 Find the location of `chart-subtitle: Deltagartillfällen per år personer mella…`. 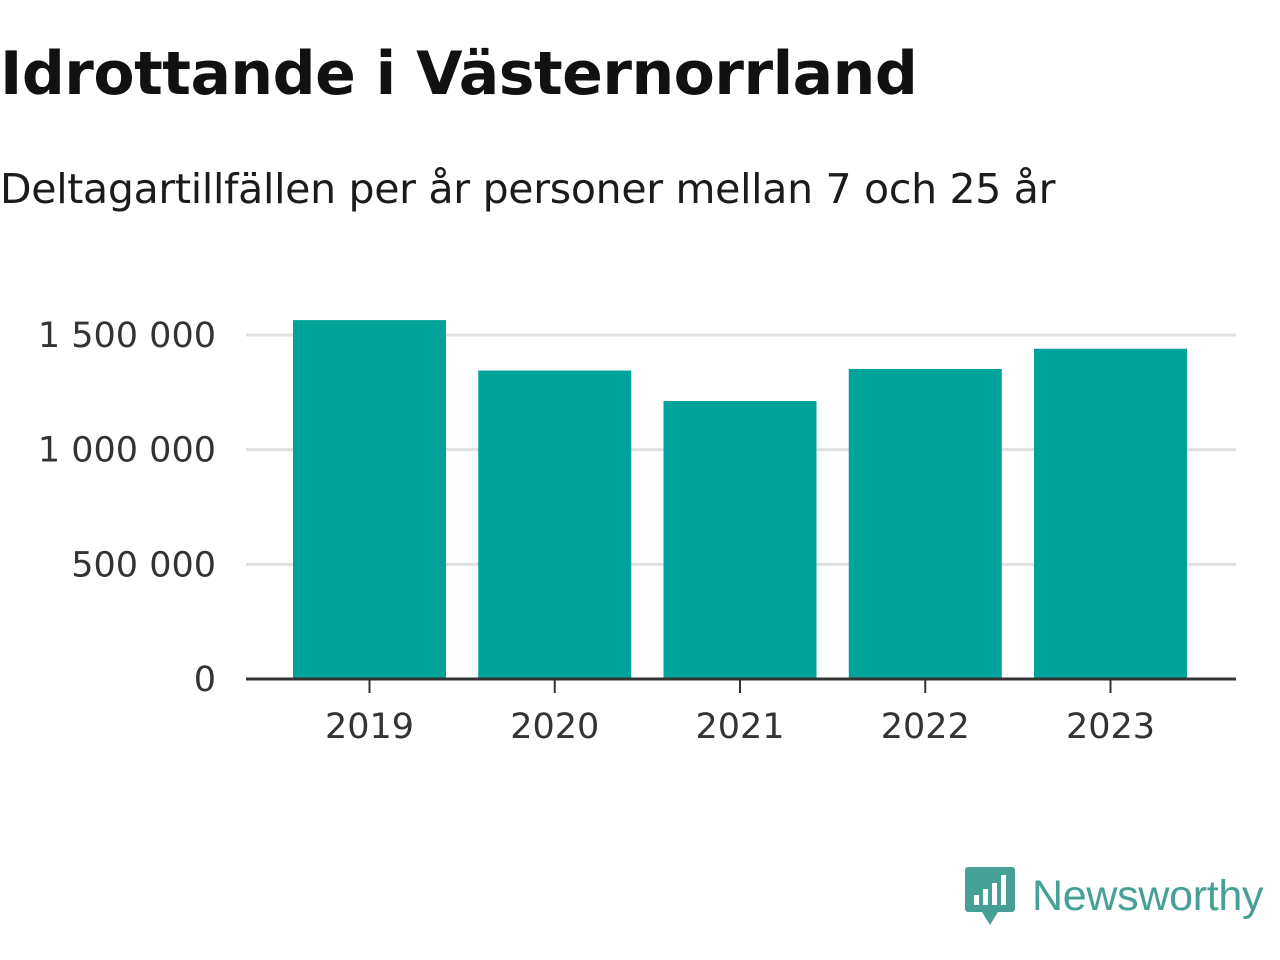

chart-subtitle: Deltagartillfällen per år personer mella… is located at coordinates (528, 189).